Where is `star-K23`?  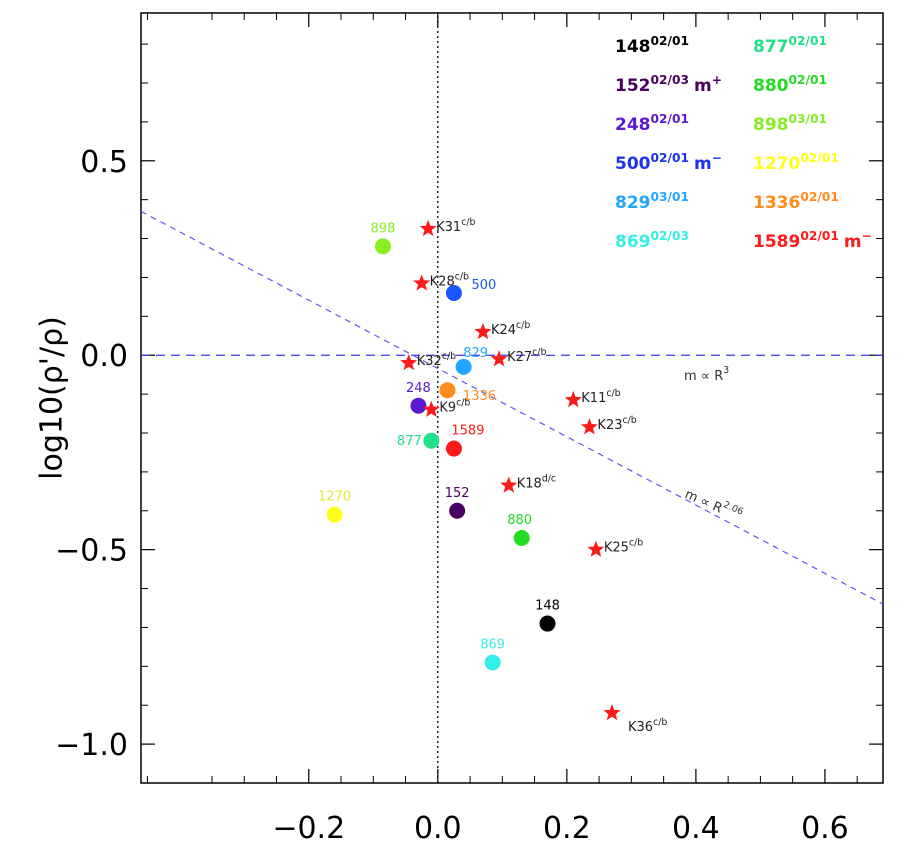 star-K23 is located at coordinates (589, 426).